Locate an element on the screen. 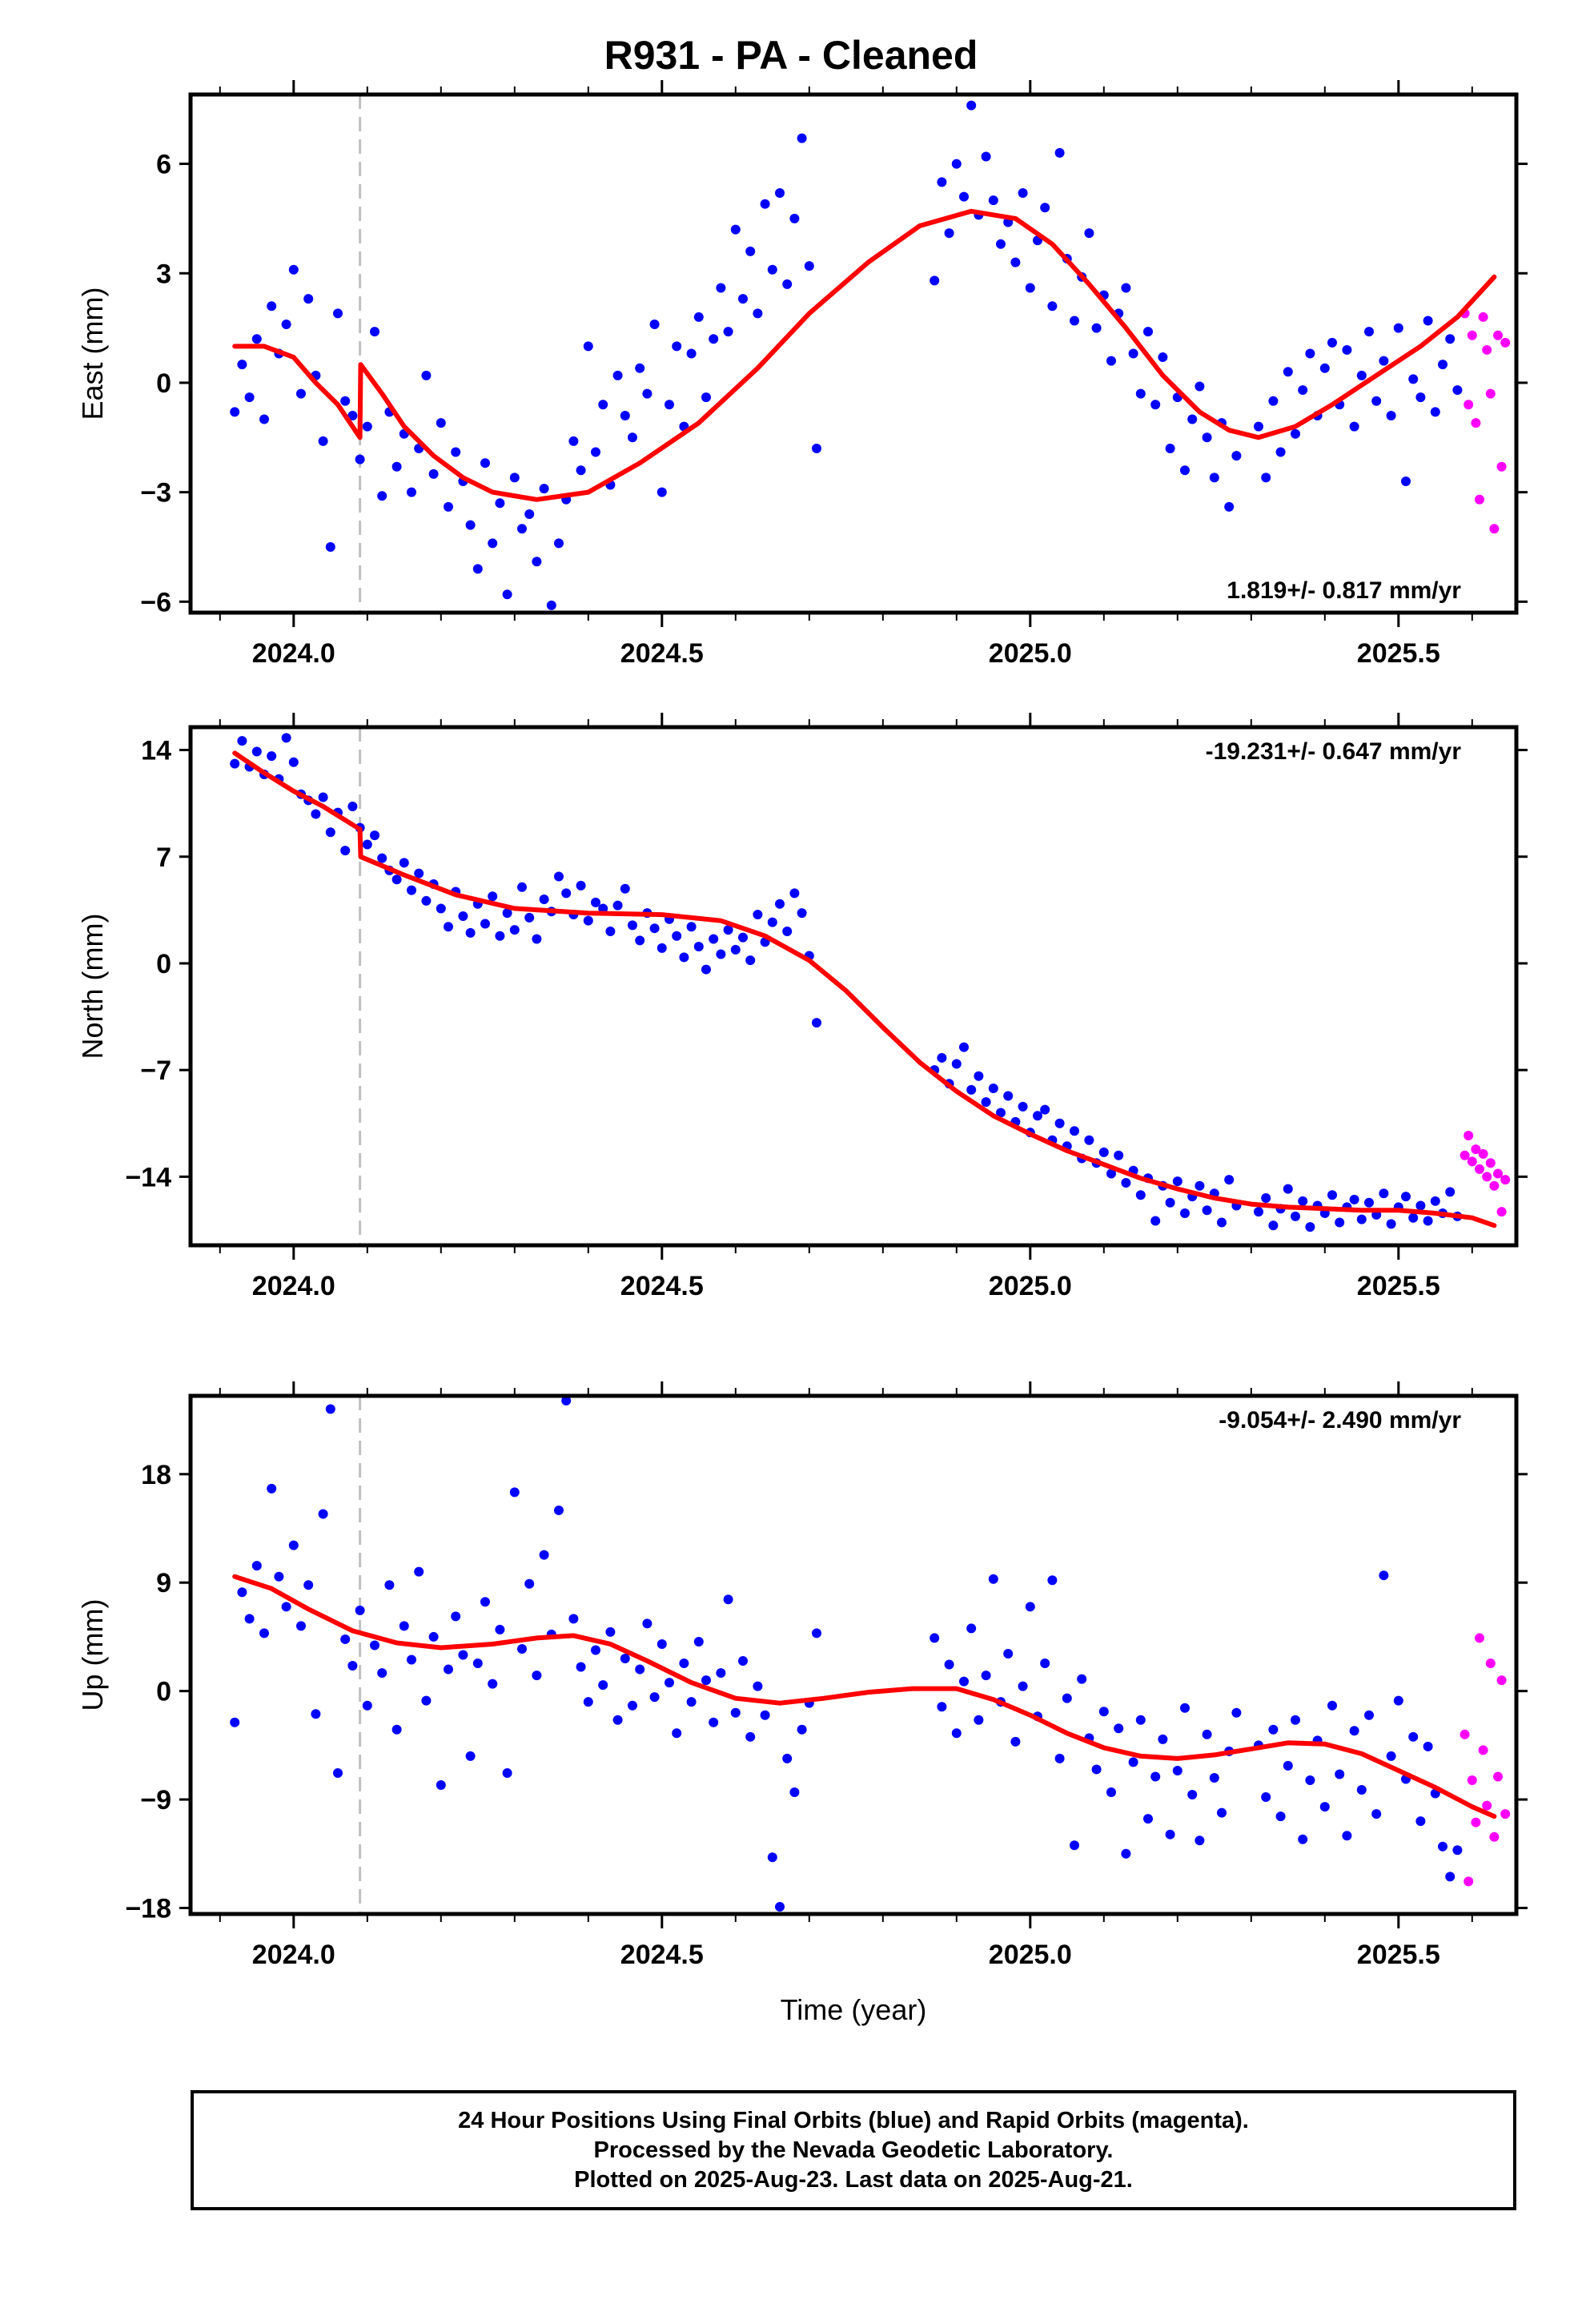  north-xtick-label: 2025.5 is located at coordinates (1398, 1286).